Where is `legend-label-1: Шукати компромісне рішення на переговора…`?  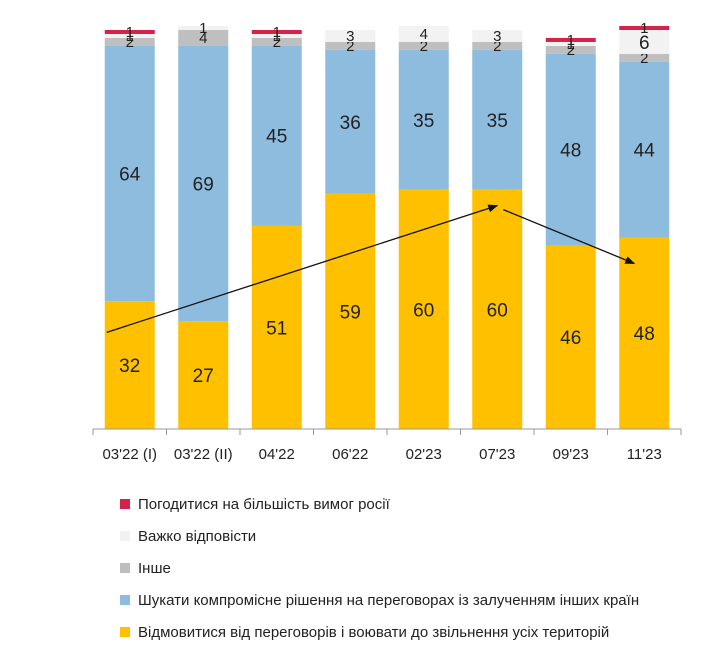
legend-label-1: Шукати компромісне рішення на переговора… is located at coordinates (389, 600).